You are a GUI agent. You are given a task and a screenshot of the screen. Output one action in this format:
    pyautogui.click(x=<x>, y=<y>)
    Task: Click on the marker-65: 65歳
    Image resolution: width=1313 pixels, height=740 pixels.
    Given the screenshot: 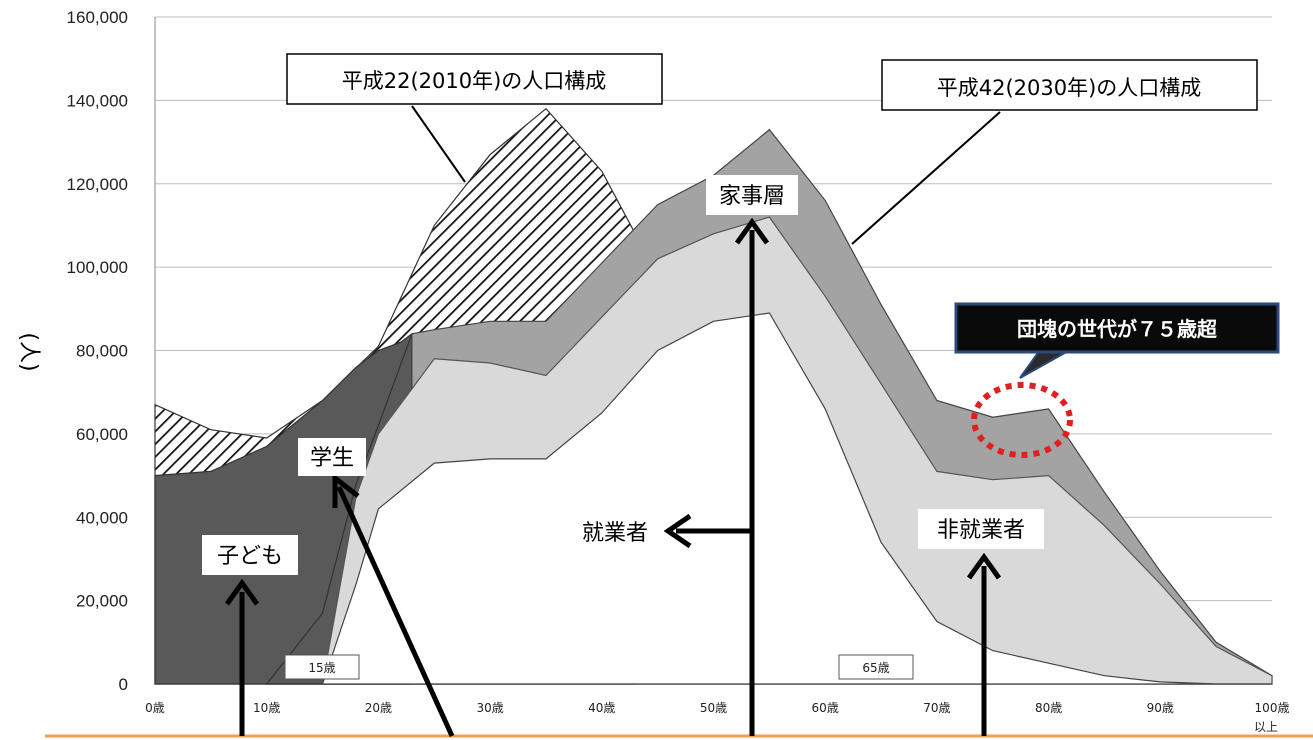 What is the action you would take?
    pyautogui.click(x=876, y=667)
    